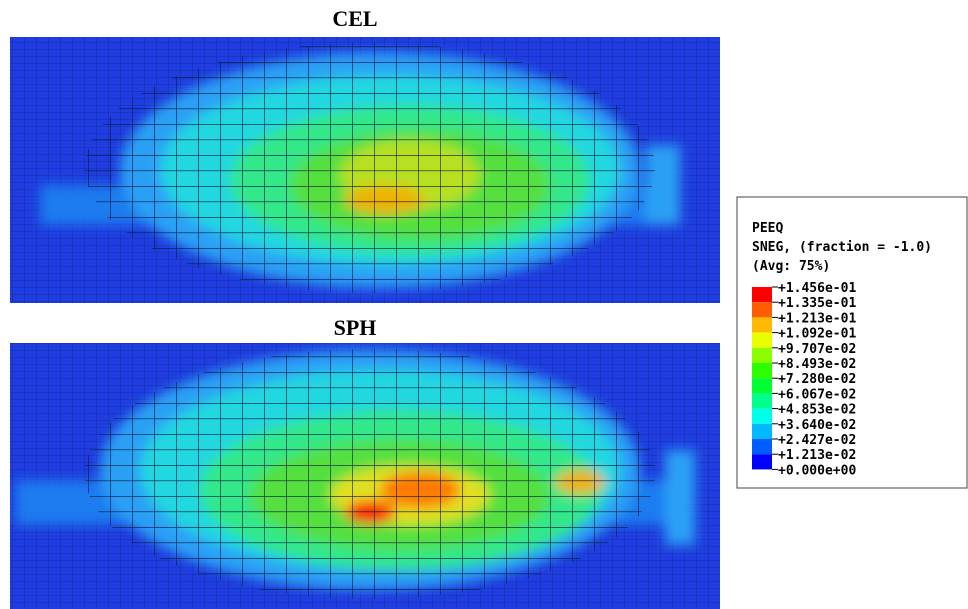  I want to click on legend-label: +1.092e-01, so click(817, 334).